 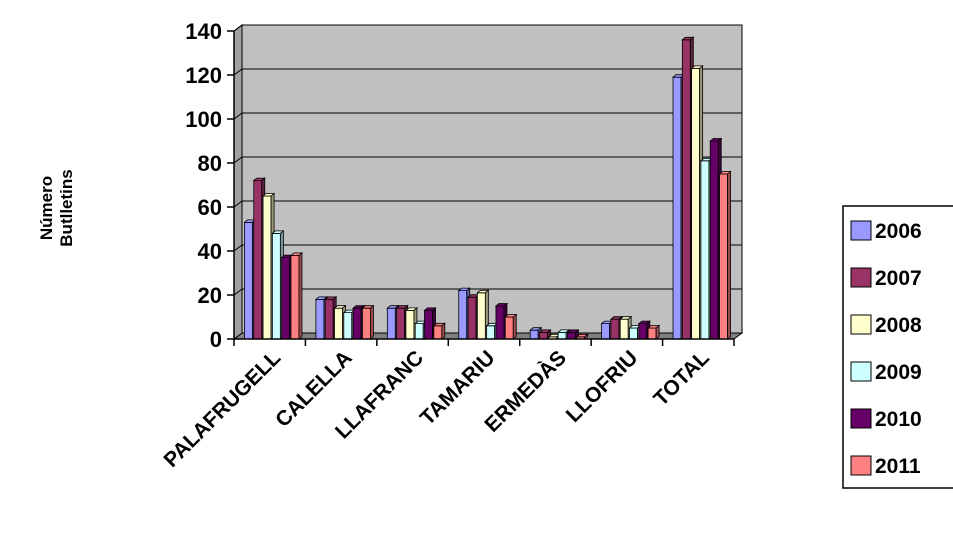 What do you see at coordinates (210, 251) in the screenshot?
I see `y-tick-label: 40` at bounding box center [210, 251].